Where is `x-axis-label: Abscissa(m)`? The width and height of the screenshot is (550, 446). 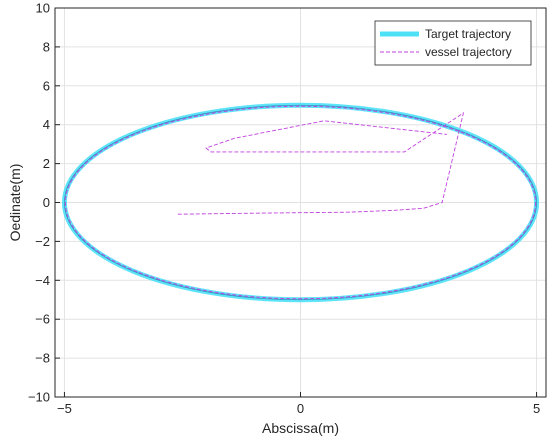
x-axis-label: Abscissa(m) is located at coordinates (300, 428).